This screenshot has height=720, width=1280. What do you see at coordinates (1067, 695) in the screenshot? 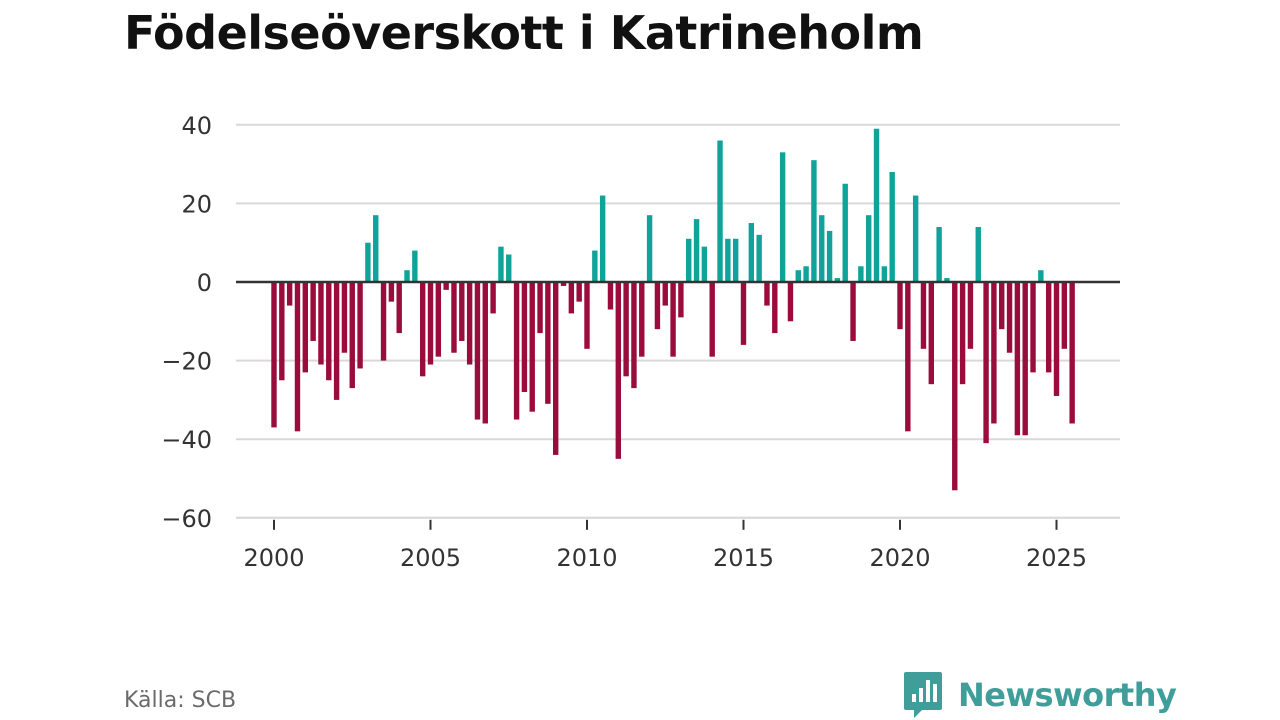
I see `brand-name: Newsworthy` at bounding box center [1067, 695].